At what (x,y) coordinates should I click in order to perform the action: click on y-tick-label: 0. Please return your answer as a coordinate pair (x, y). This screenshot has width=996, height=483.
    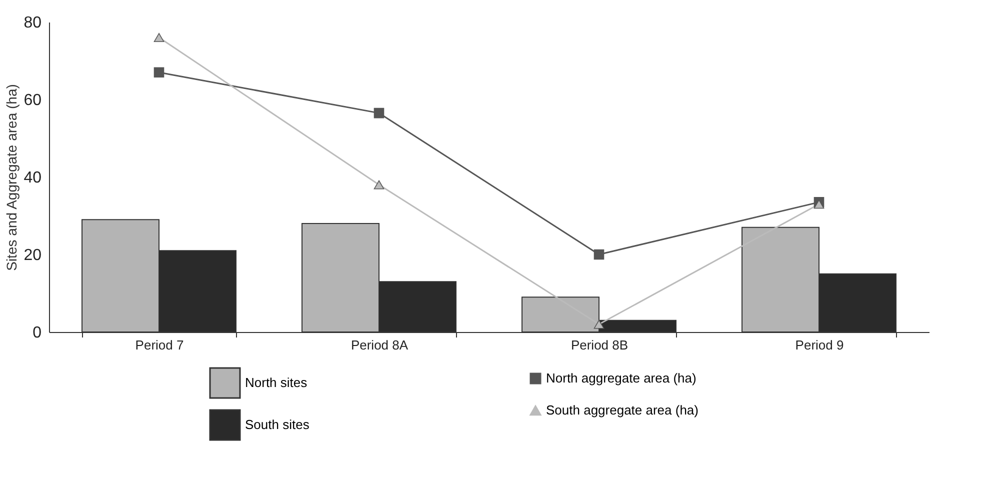
    Looking at the image, I should click on (37, 333).